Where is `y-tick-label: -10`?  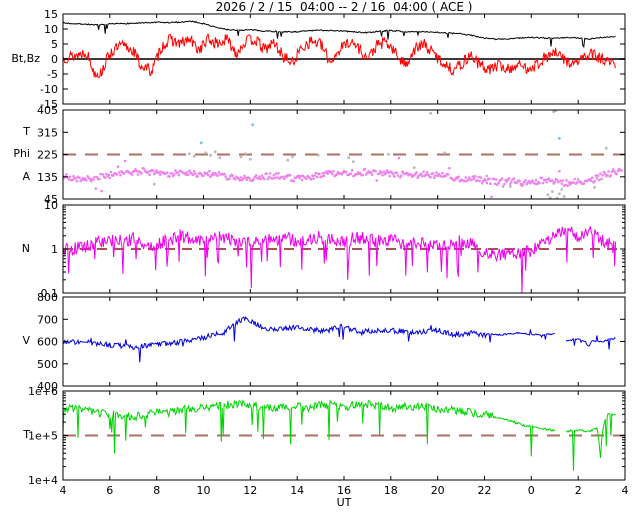
y-tick-label: -10 is located at coordinates (49, 89).